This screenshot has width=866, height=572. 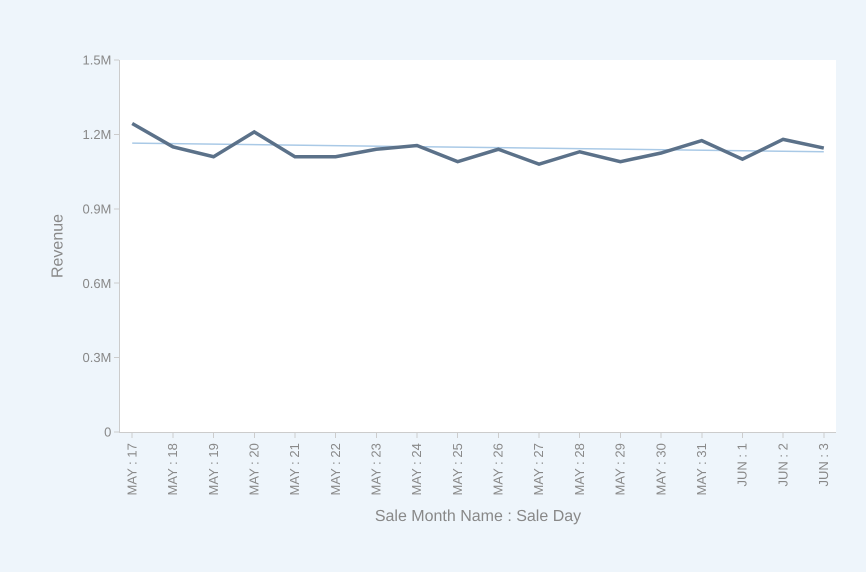 I want to click on y-axis-title: Revenue, so click(x=57, y=246).